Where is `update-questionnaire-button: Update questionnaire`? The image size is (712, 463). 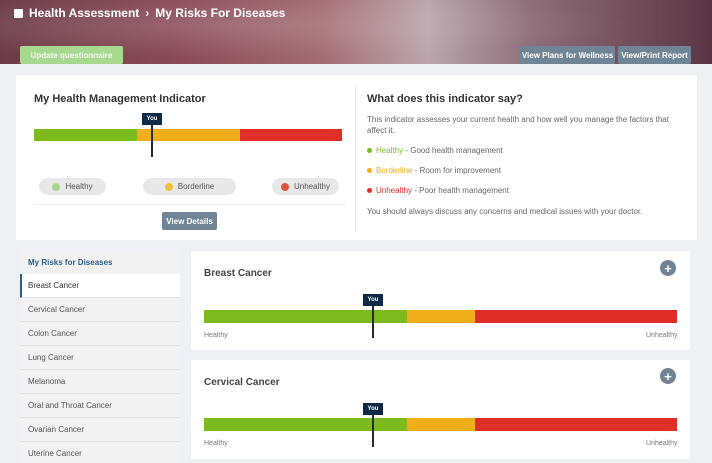
update-questionnaire-button: Update questionnaire is located at coordinates (71, 55).